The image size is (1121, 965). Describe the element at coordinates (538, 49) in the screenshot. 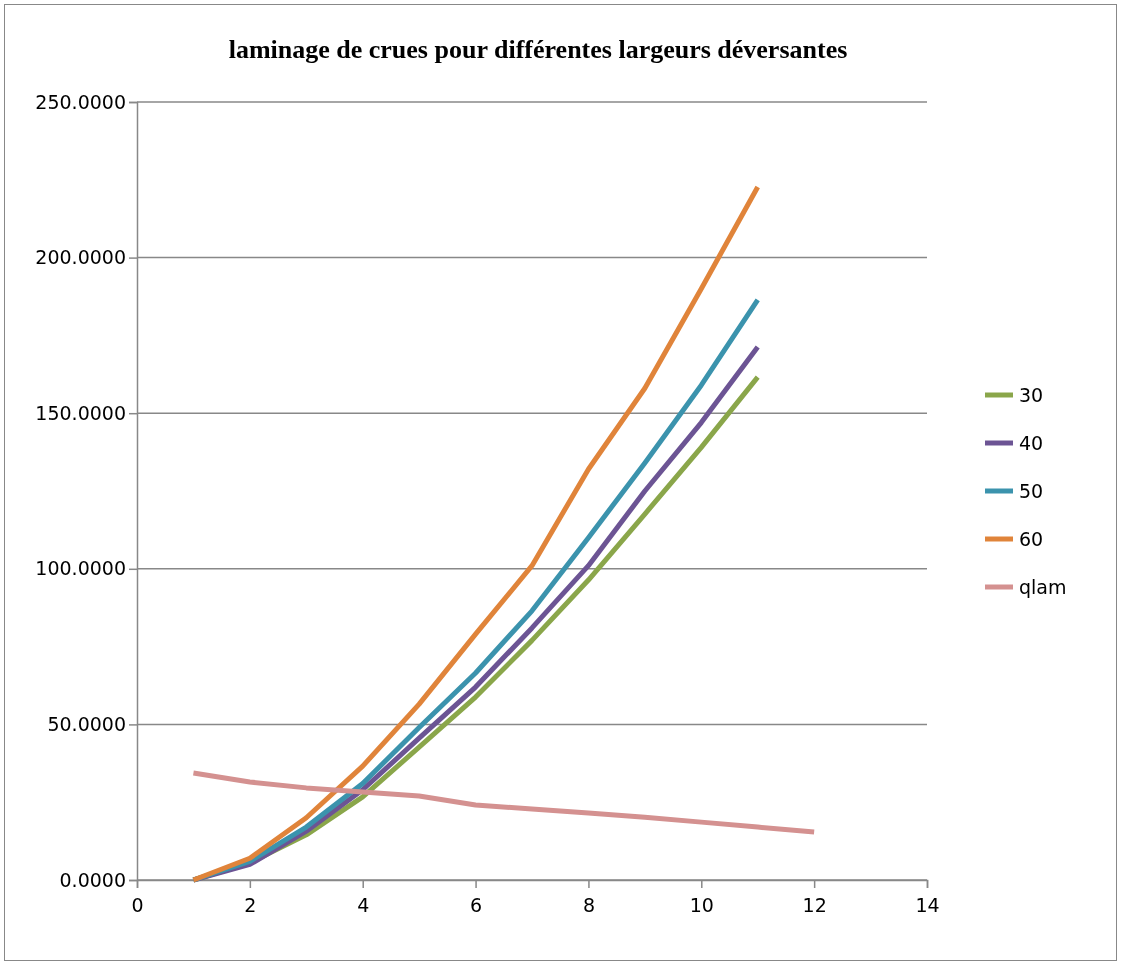

I see `chart-title: laminage de crues pour différentes largeurs déversantes` at that location.